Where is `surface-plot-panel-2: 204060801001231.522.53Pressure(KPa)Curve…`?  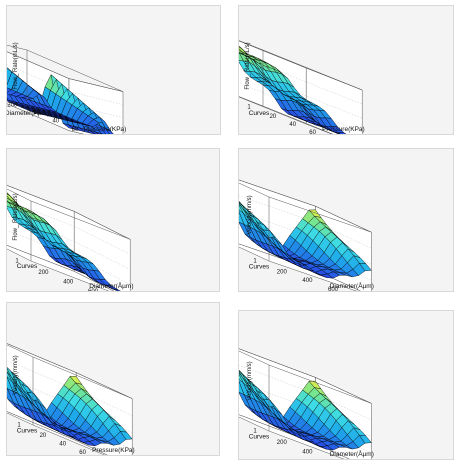
surface-plot-panel-2: 204060801001231.522.53Pressure(KPa)Curve… is located at coordinates (346, 70).